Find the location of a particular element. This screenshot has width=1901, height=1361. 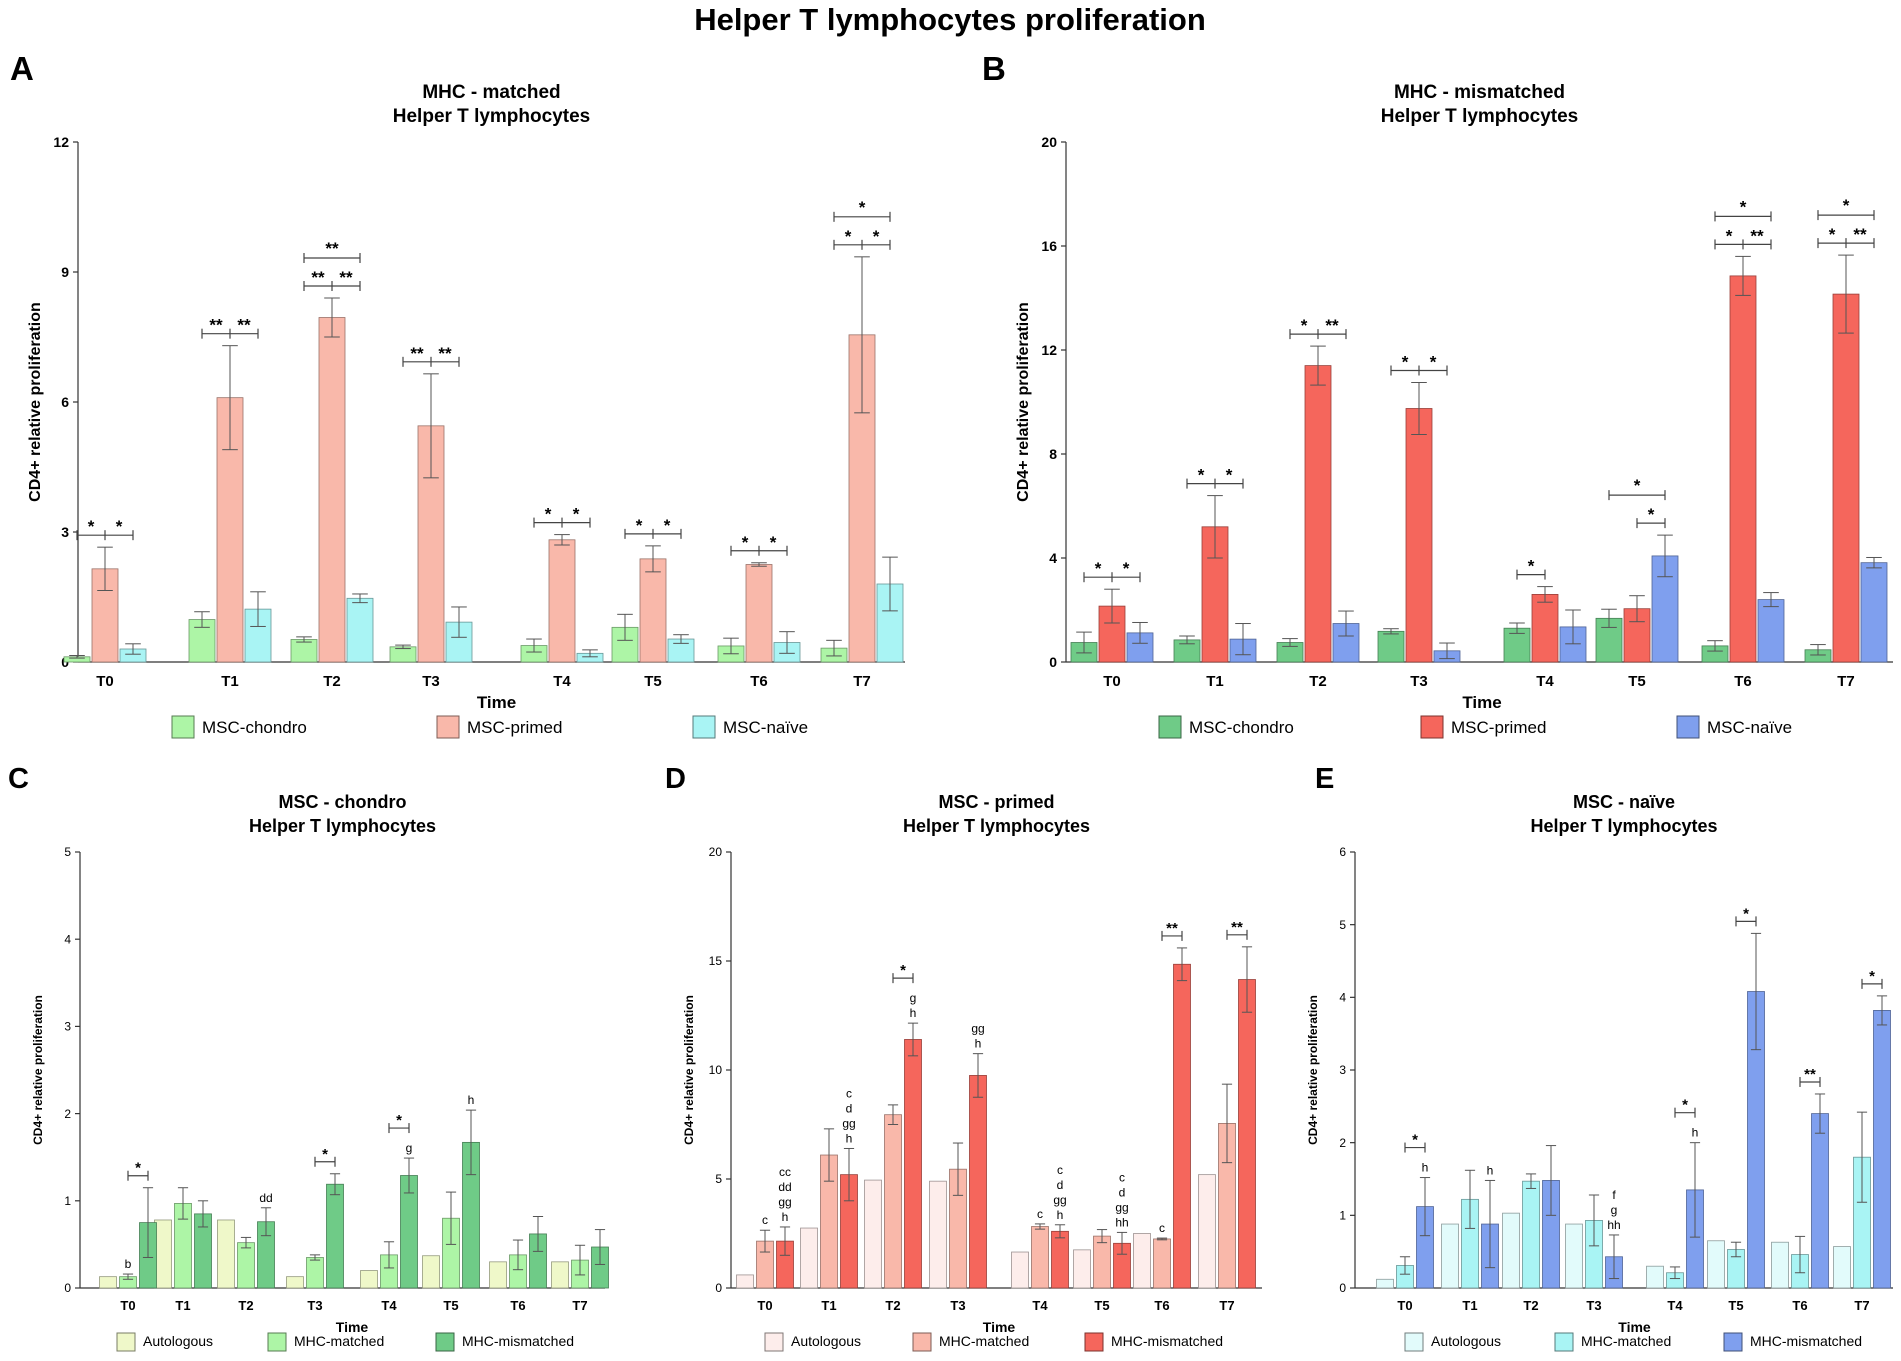

chart-title: MHC - matched is located at coordinates (491, 92).